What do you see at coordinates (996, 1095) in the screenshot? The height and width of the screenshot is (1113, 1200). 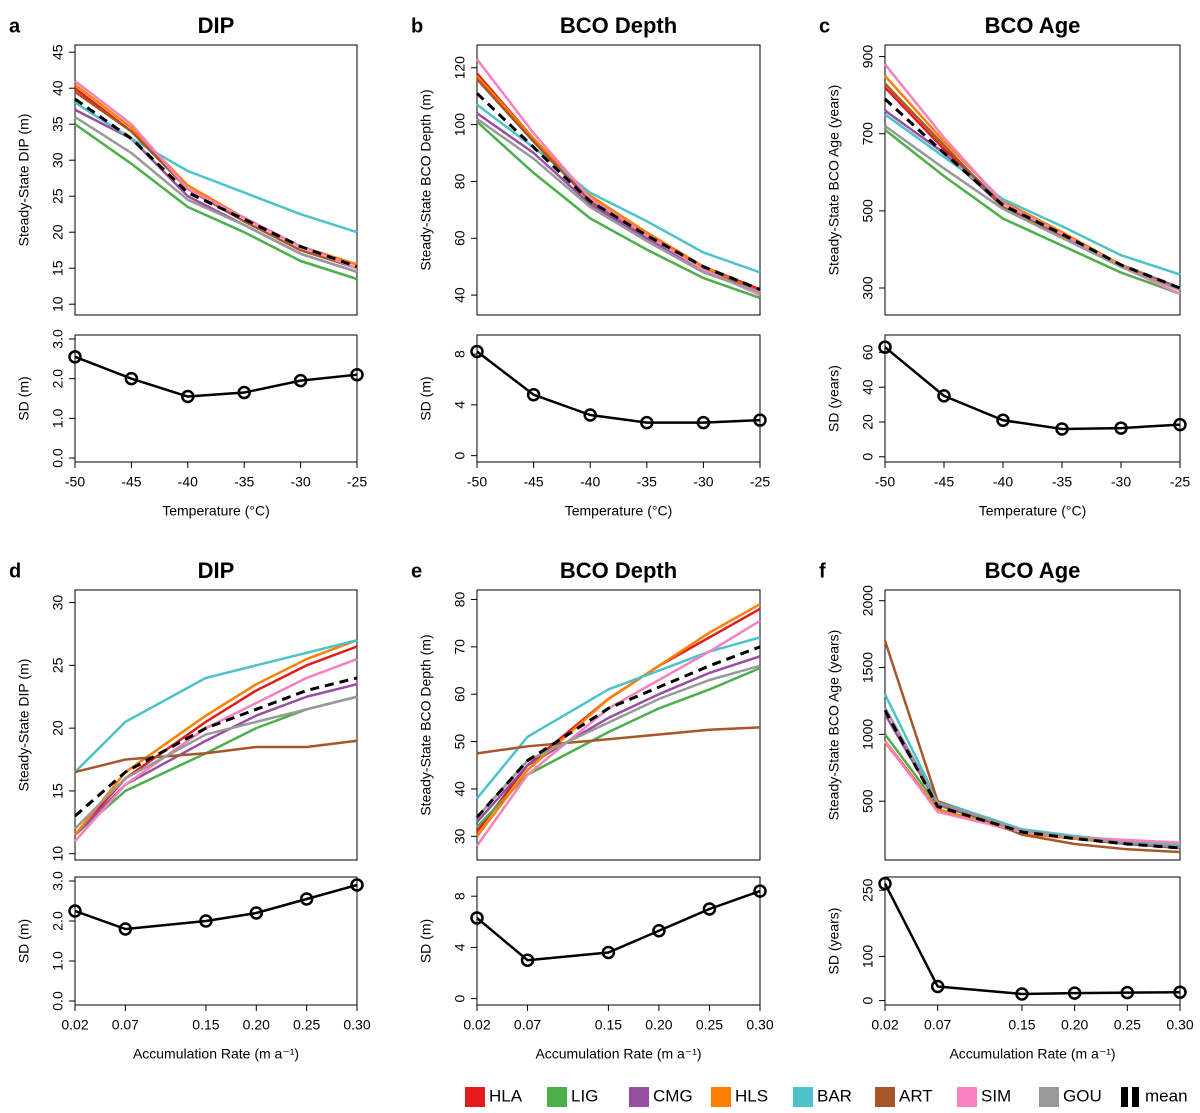 I see `legend-label: SIM` at bounding box center [996, 1095].